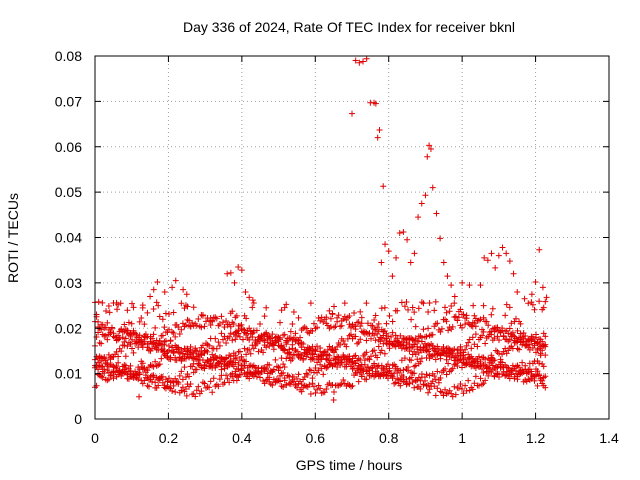 The height and width of the screenshot is (480, 640). Describe the element at coordinates (68, 283) in the screenshot. I see `y-tick-label: 0.03` at that location.